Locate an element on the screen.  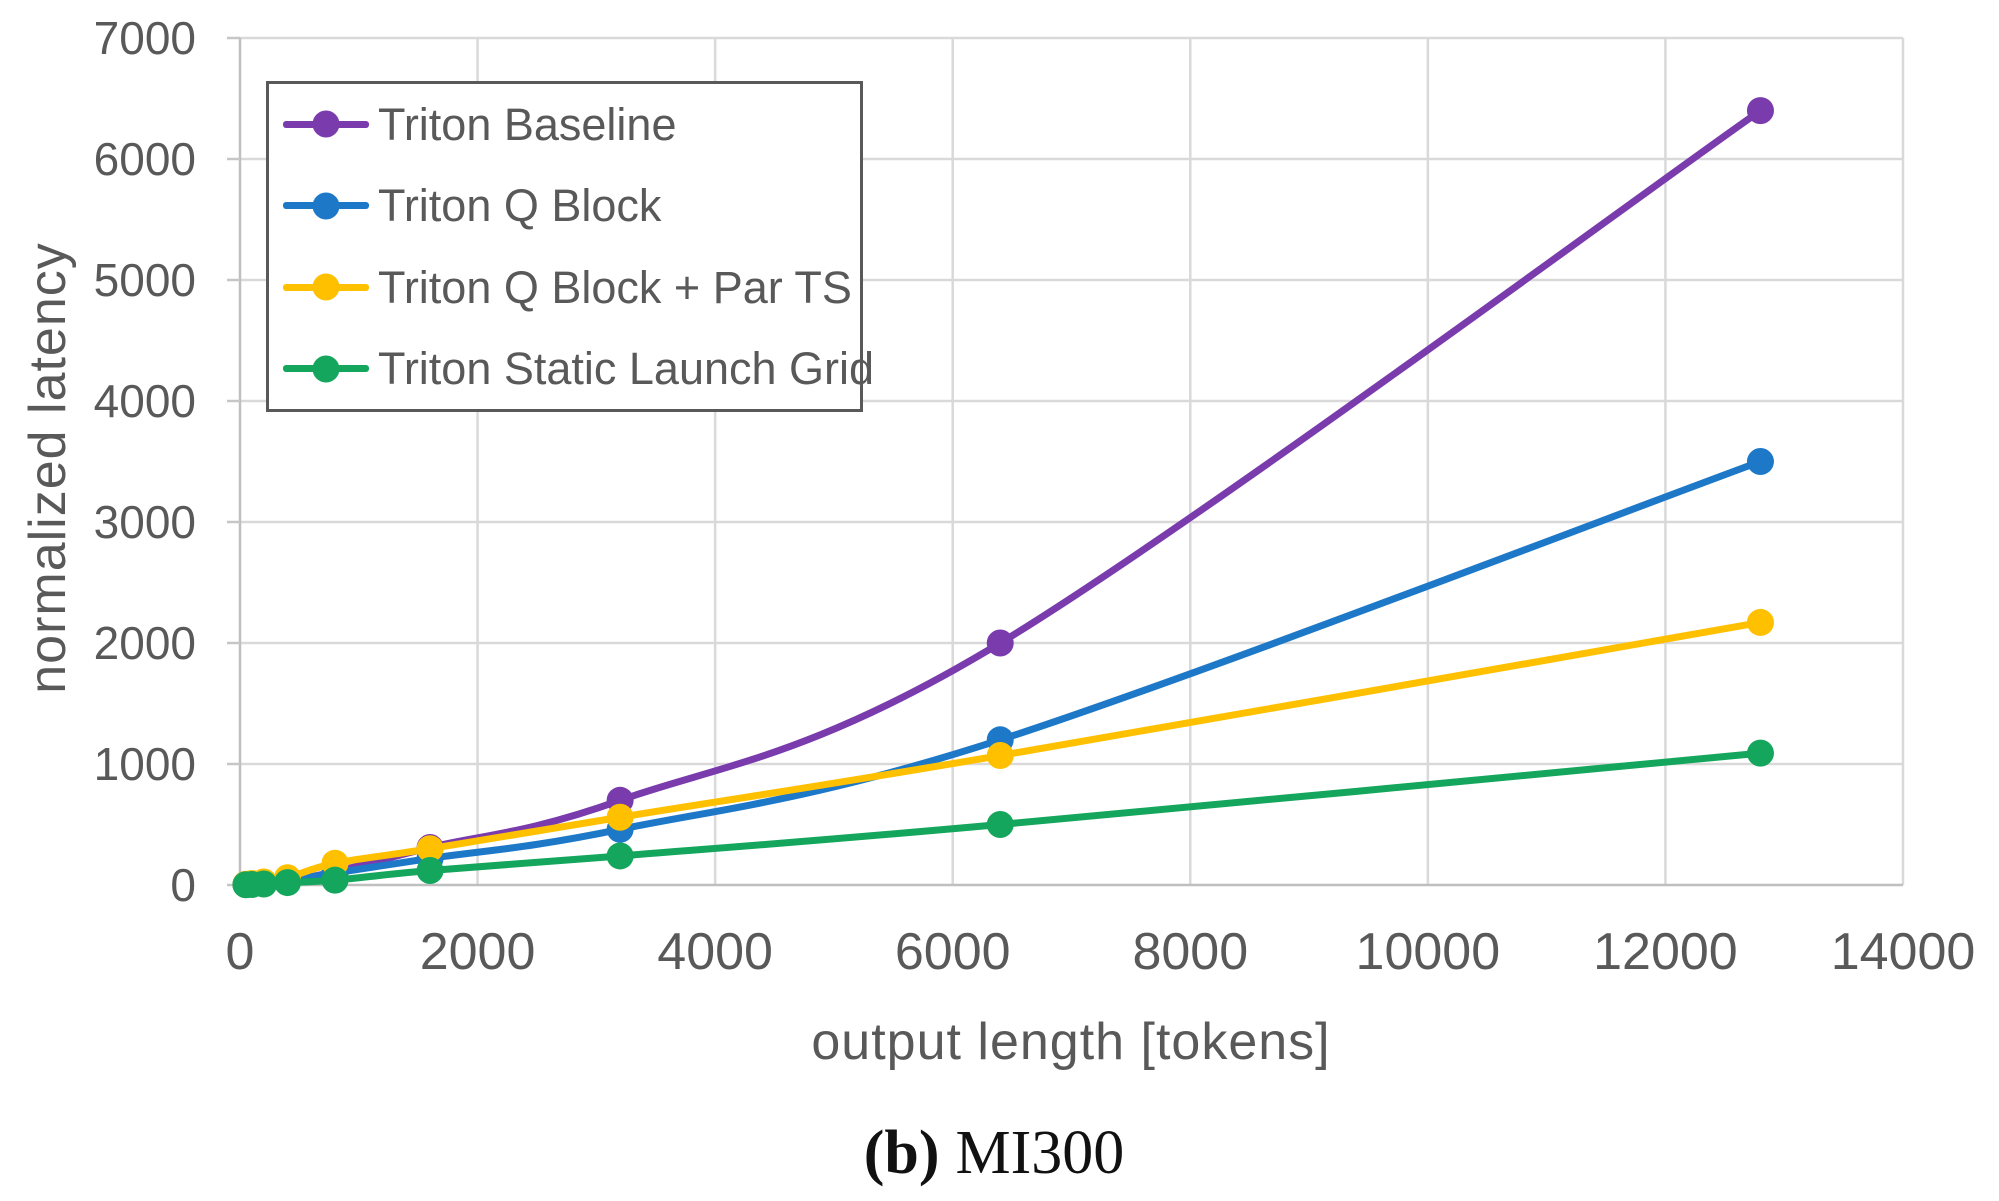
legend-label: Triton Static Launch Grid is located at coordinates (626, 369).